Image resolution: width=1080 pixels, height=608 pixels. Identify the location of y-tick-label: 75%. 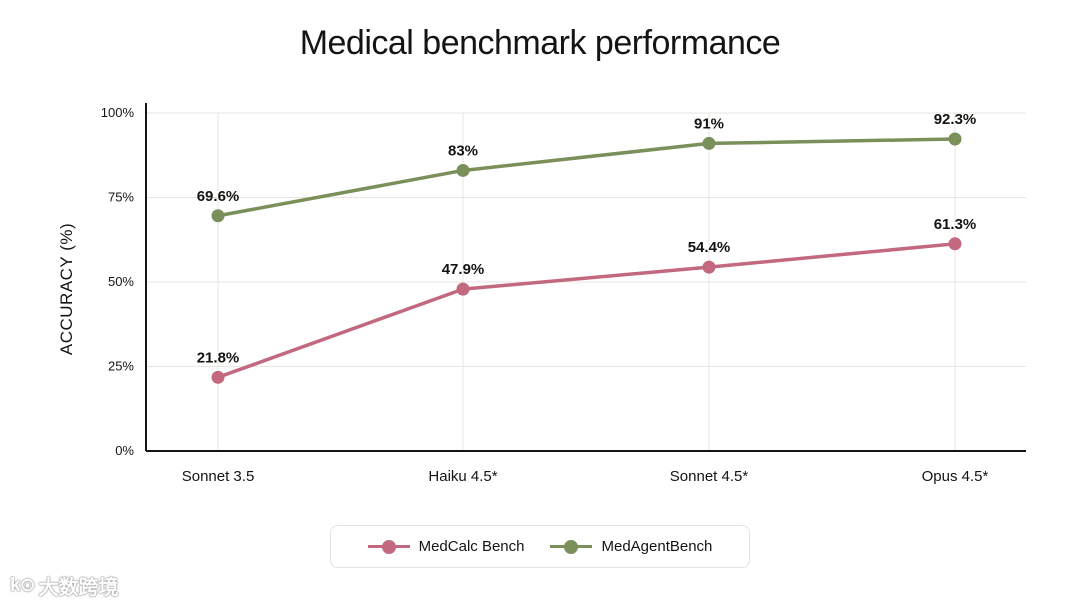
(121, 197).